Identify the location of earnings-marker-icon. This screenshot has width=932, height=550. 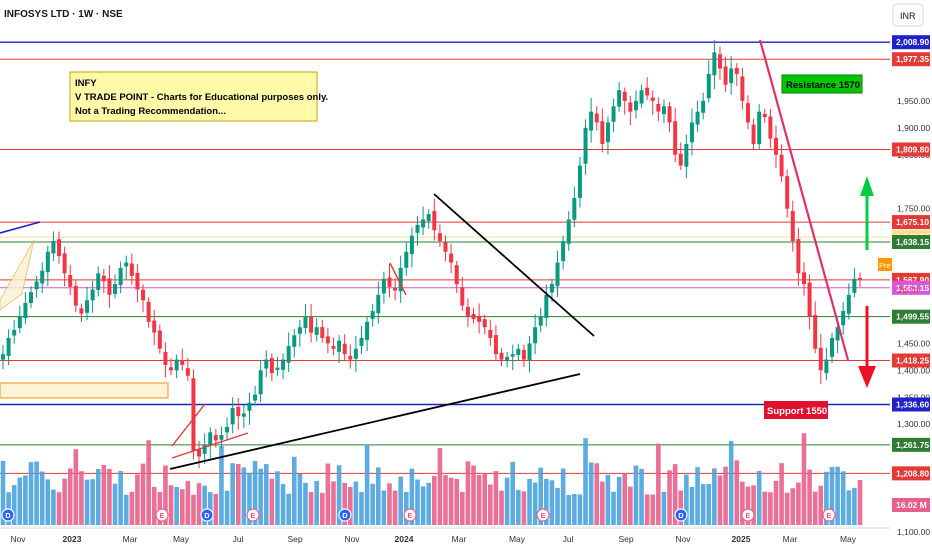
(748, 515).